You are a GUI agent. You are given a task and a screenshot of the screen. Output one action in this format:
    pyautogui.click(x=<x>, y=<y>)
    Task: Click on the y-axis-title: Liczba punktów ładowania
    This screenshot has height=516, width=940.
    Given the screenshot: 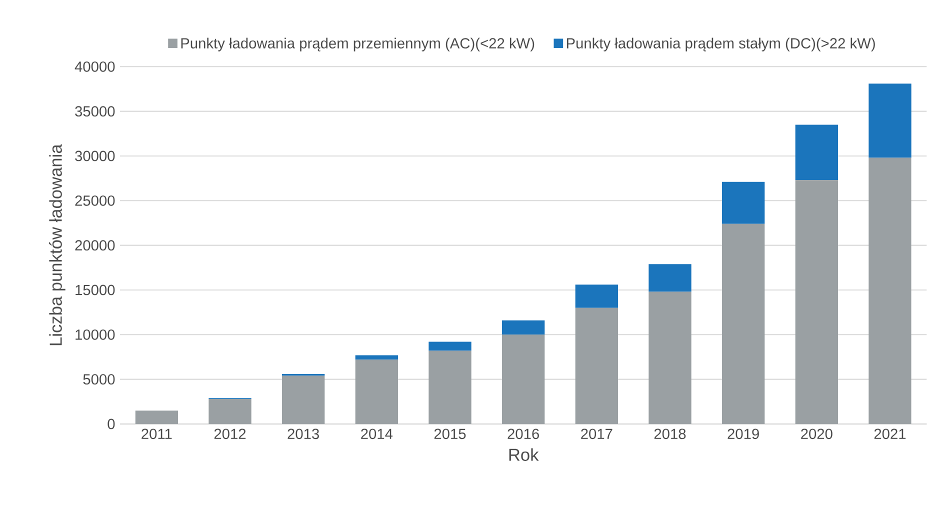 What is the action you would take?
    pyautogui.click(x=57, y=245)
    